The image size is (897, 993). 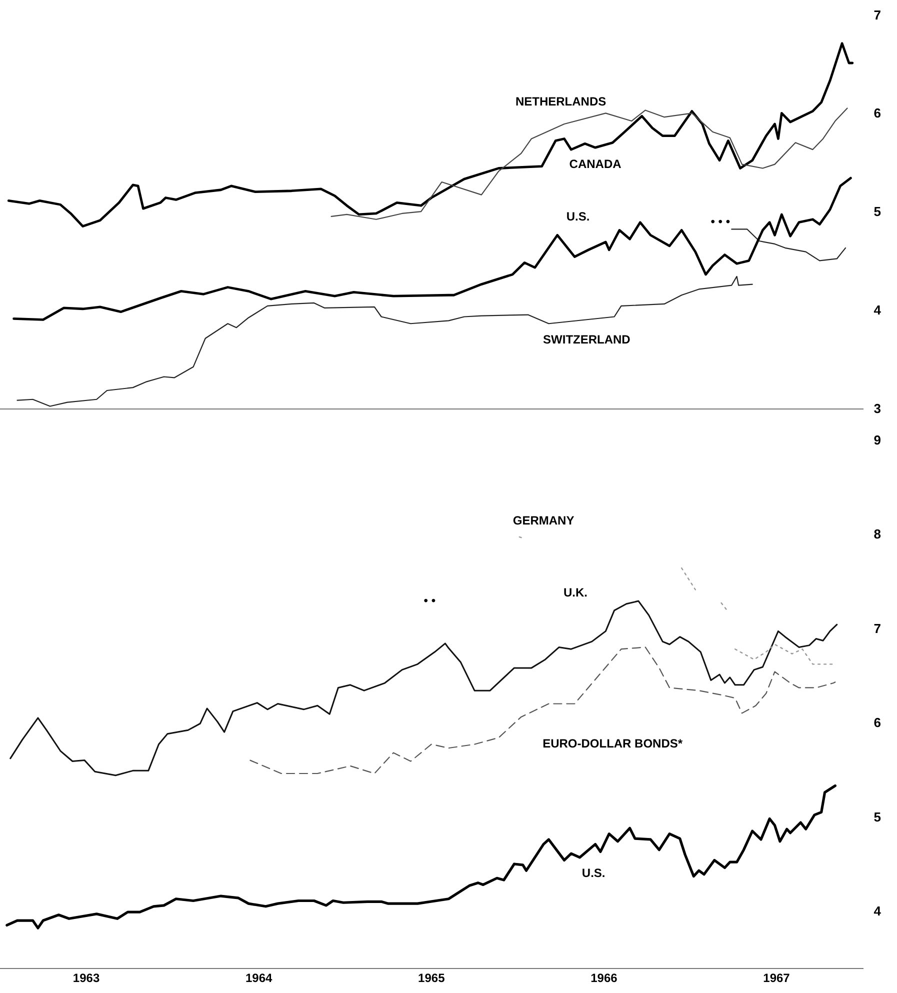 I want to click on series-label: NETHERLANDS, so click(x=560, y=101).